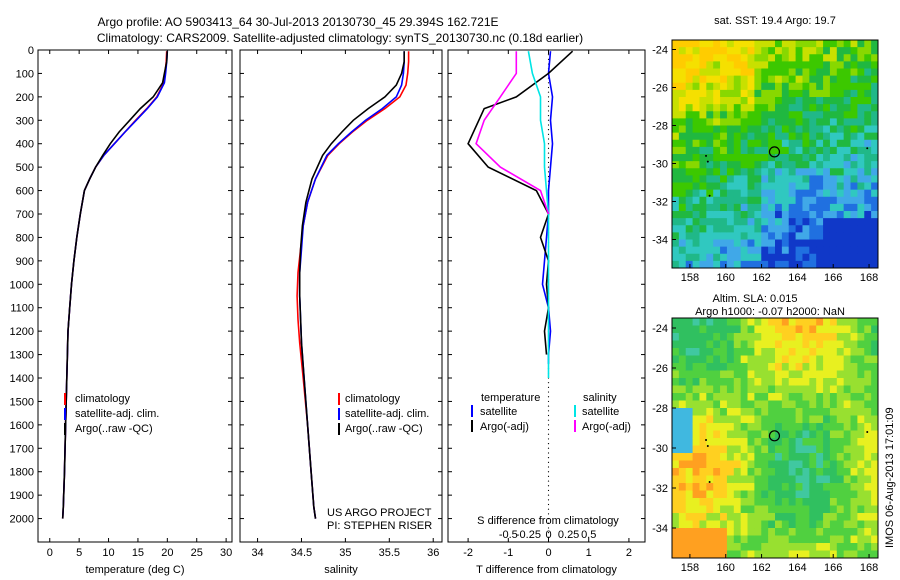 The height and width of the screenshot is (580, 900). What do you see at coordinates (134, 570) in the screenshot?
I see `x-axis-label: temperature (deg C)` at bounding box center [134, 570].